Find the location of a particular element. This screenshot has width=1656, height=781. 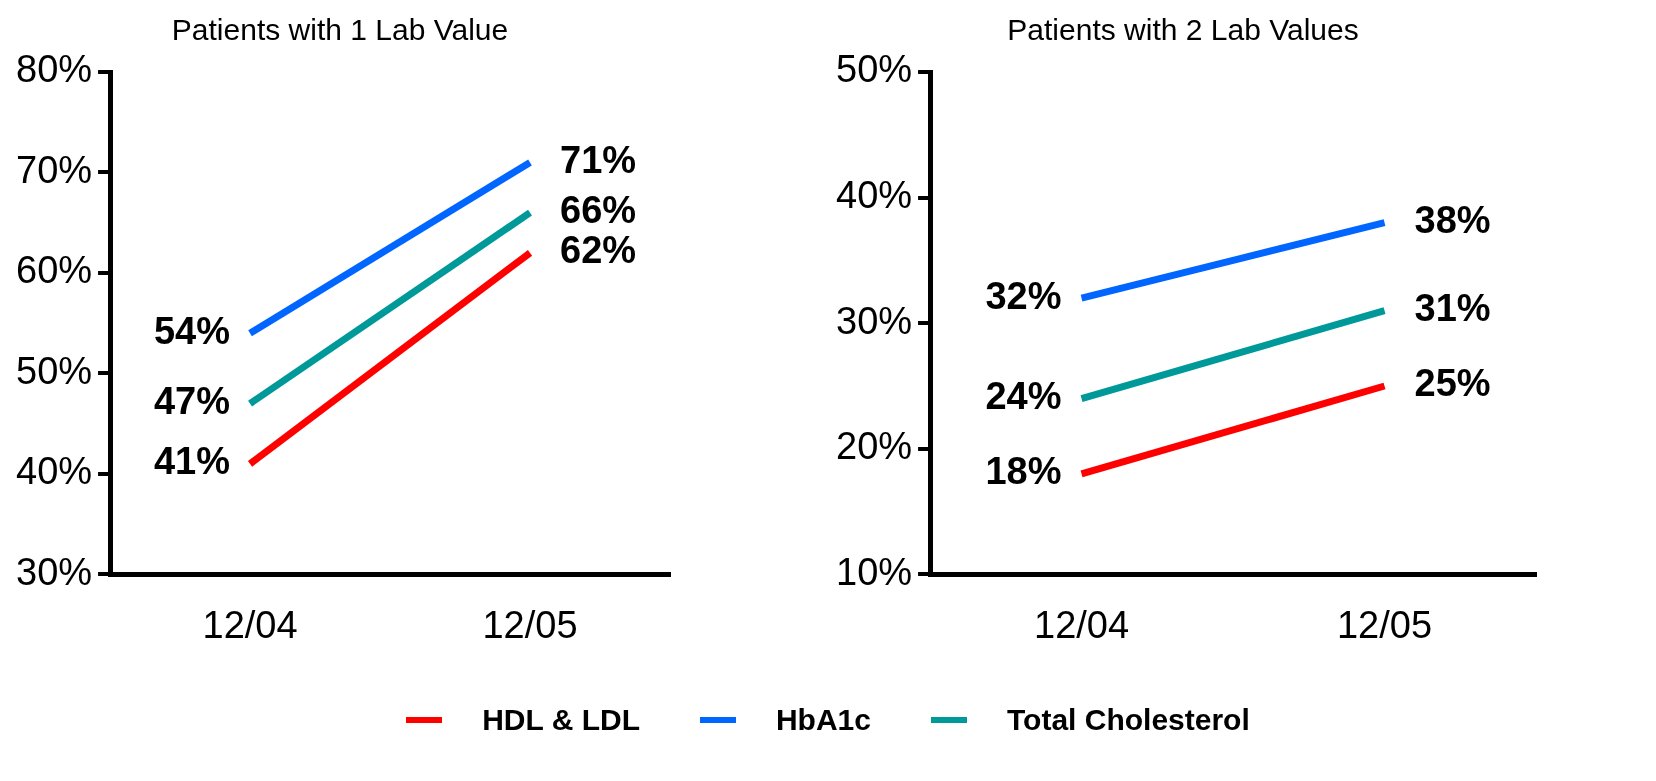

data-label: 62% is located at coordinates (598, 250).